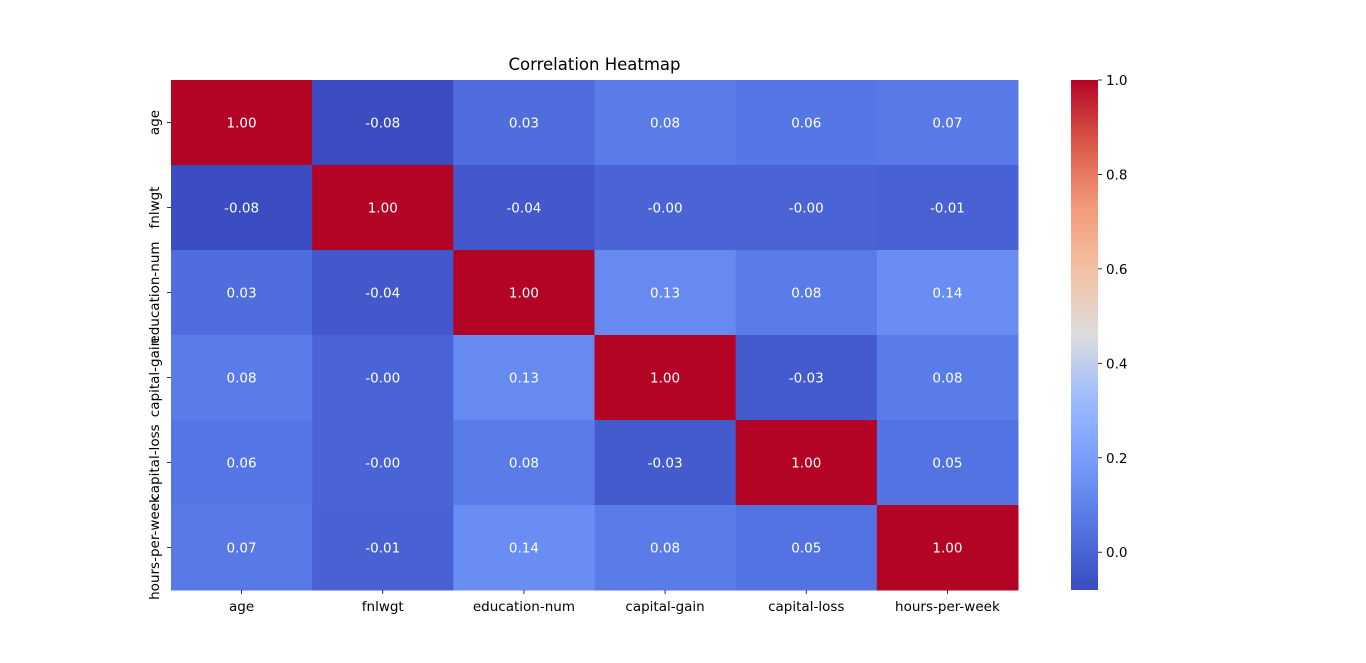 This screenshot has height=663, width=1366. Describe the element at coordinates (155, 208) in the screenshot. I see `y-tick-label: fnlwgt` at that location.